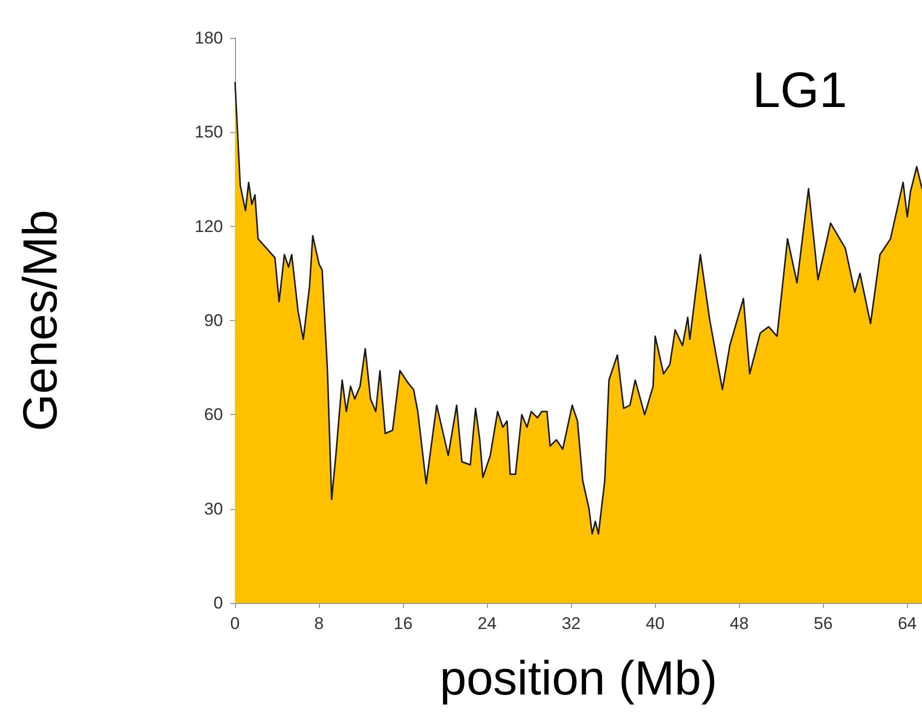  What do you see at coordinates (235, 623) in the screenshot?
I see `x-tick-label: 0` at bounding box center [235, 623].